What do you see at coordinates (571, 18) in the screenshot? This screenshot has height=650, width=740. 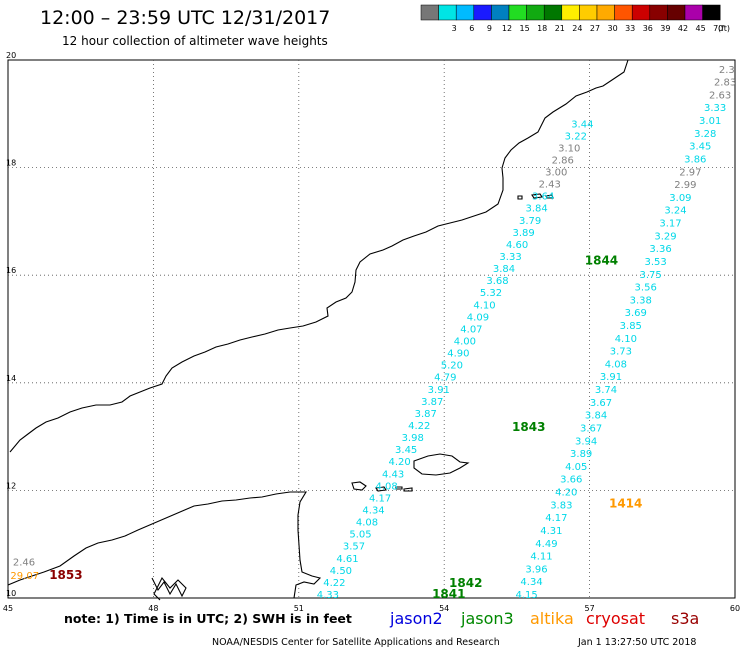 I see `wave-height-legend: 3 6 9 12 15 18 21 24 27 30 33 36 39 42 45 70` at bounding box center [571, 18].